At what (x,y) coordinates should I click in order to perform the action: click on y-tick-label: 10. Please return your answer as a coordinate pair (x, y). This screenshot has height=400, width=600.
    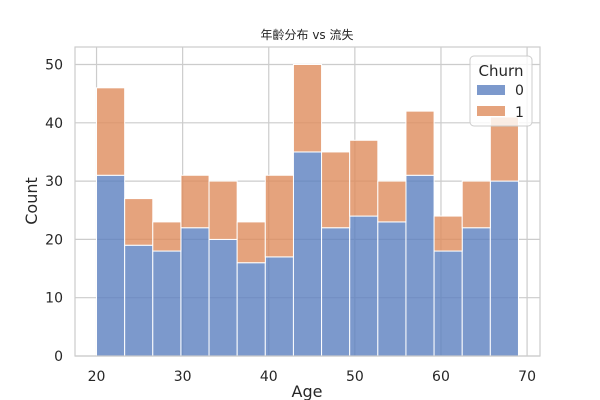
    Looking at the image, I should click on (54, 299).